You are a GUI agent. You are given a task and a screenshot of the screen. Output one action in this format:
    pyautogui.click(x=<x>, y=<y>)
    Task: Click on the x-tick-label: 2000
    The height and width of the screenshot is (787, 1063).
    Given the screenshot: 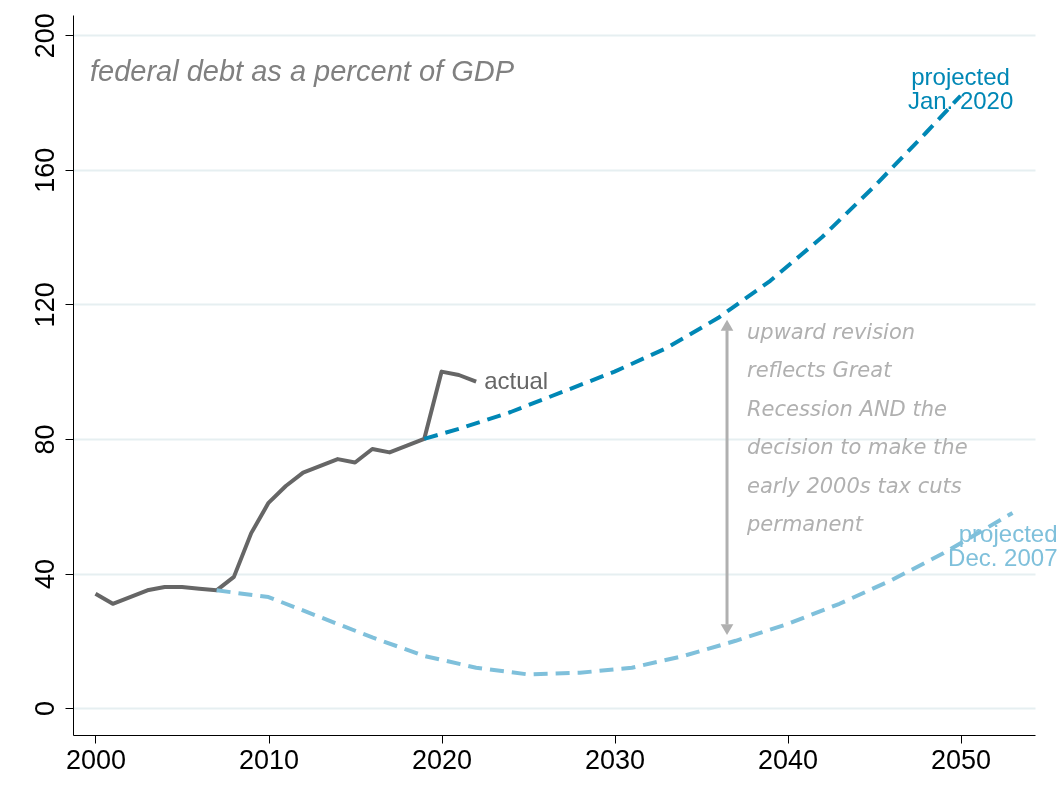 What is the action you would take?
    pyautogui.click(x=96, y=759)
    